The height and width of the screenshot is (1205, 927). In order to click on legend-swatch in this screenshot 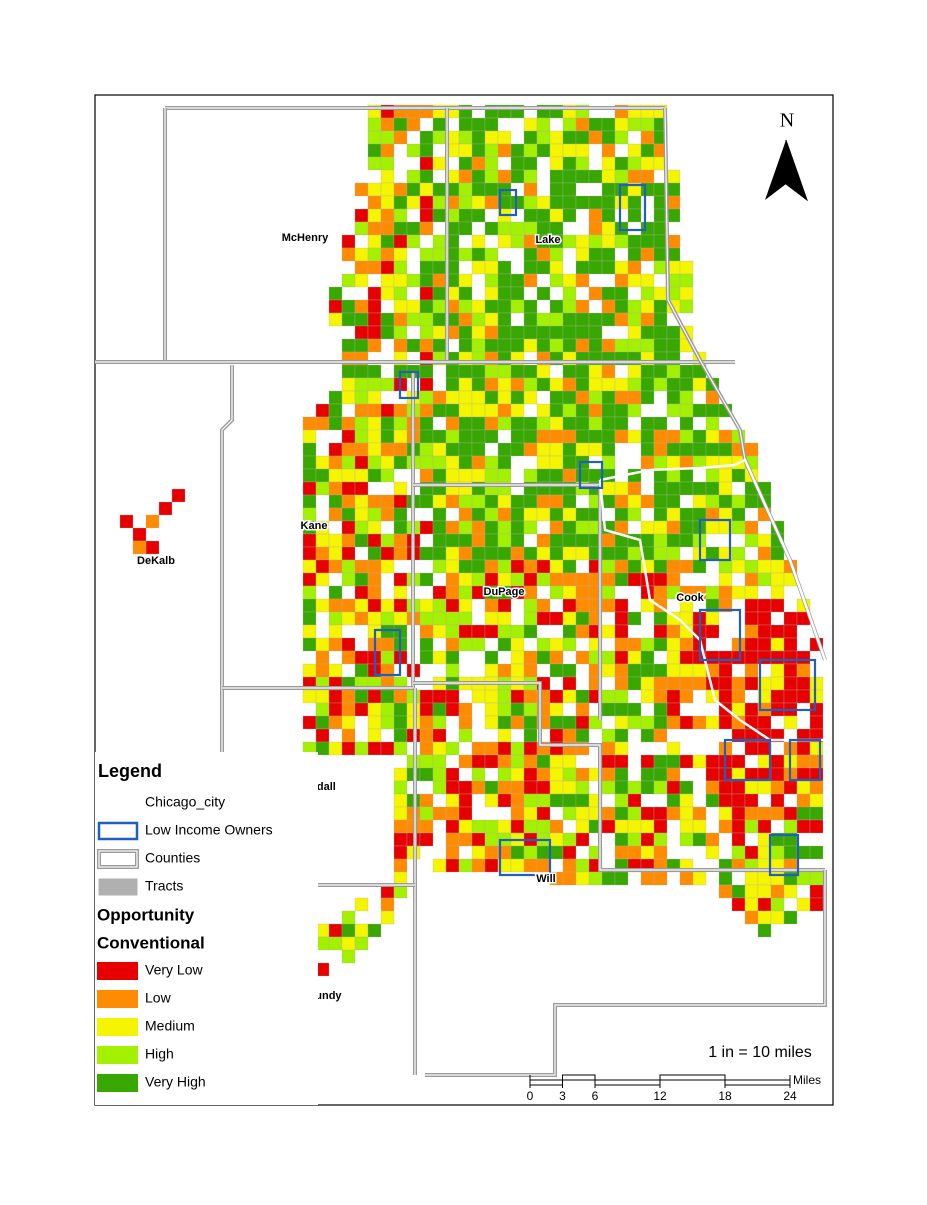, I will do `click(117, 971)`.